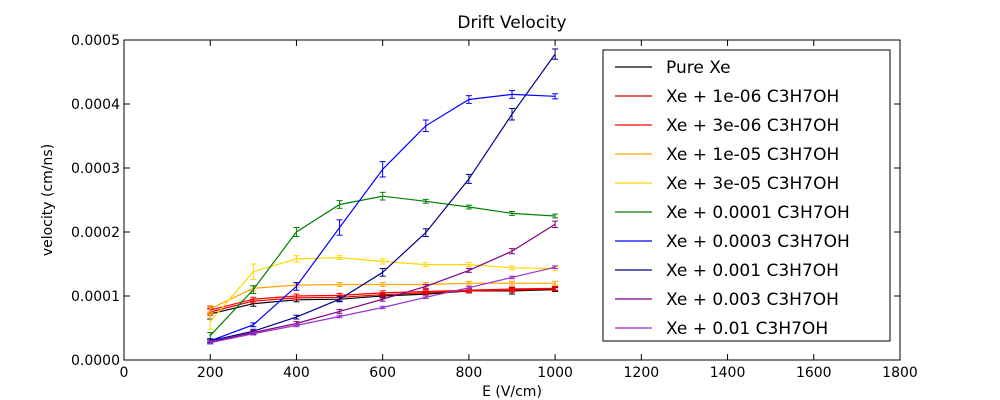  What do you see at coordinates (752, 271) in the screenshot?
I see `legend-label: Xe + 0.001 C3H7OH` at bounding box center [752, 271].